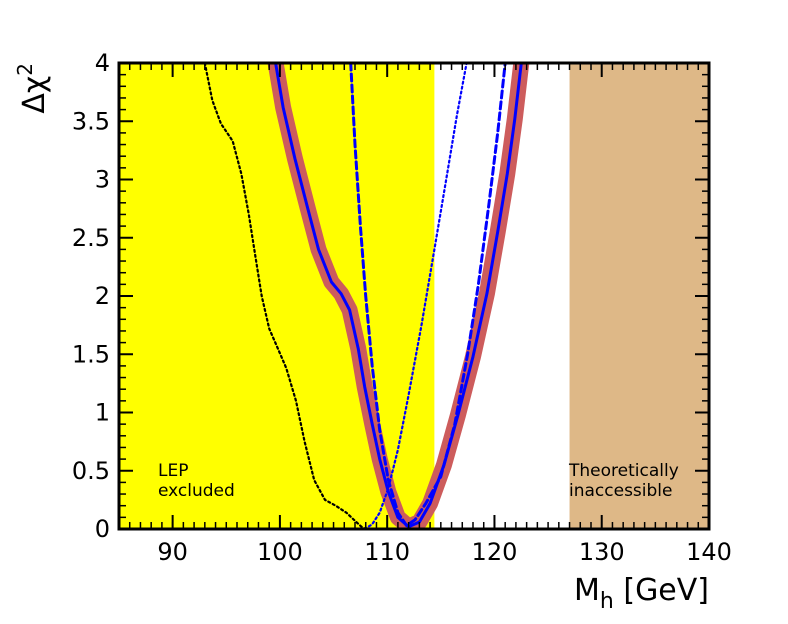 The height and width of the screenshot is (624, 788). What do you see at coordinates (639, 296) in the screenshot?
I see `theoretically-inaccessible-region` at bounding box center [639, 296].